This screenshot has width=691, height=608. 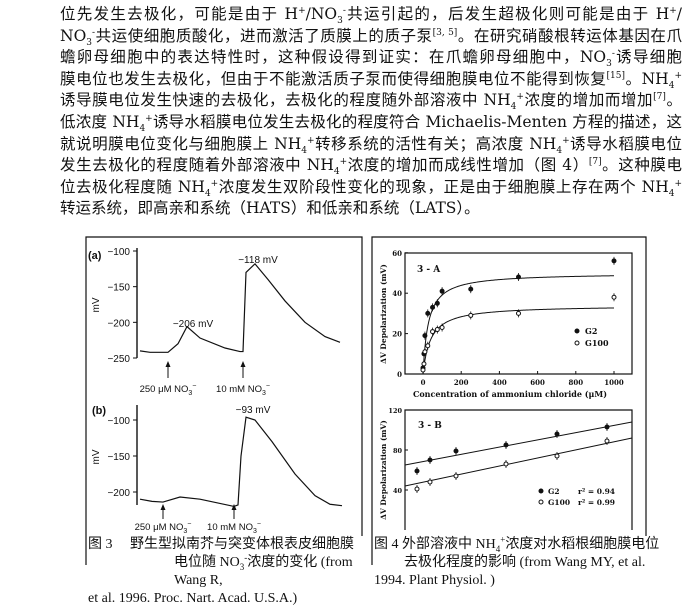 I want to click on x-tick-label: 200, so click(x=461, y=382).